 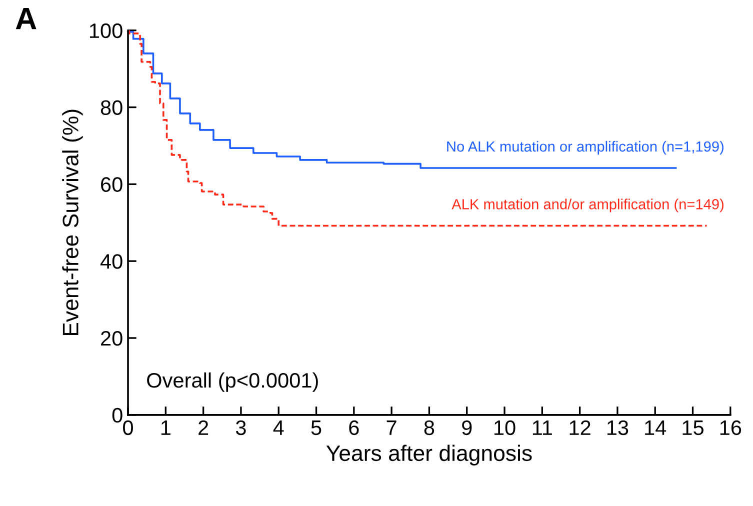 I want to click on series-label: No ALK mutation or amplification (n=1,199), so click(x=585, y=147).